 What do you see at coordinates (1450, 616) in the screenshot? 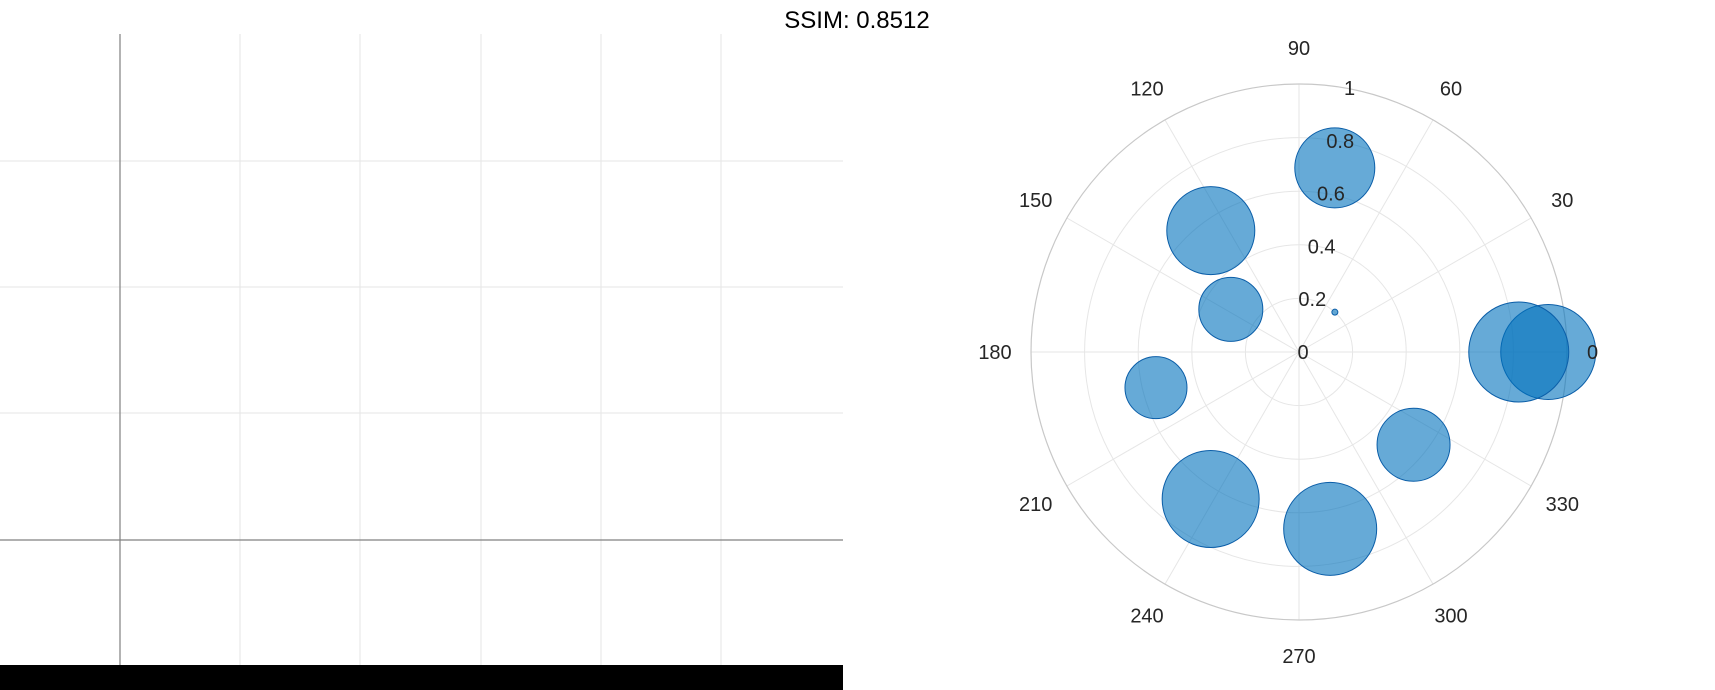
I see `theta-tick-300: 300` at bounding box center [1450, 616].